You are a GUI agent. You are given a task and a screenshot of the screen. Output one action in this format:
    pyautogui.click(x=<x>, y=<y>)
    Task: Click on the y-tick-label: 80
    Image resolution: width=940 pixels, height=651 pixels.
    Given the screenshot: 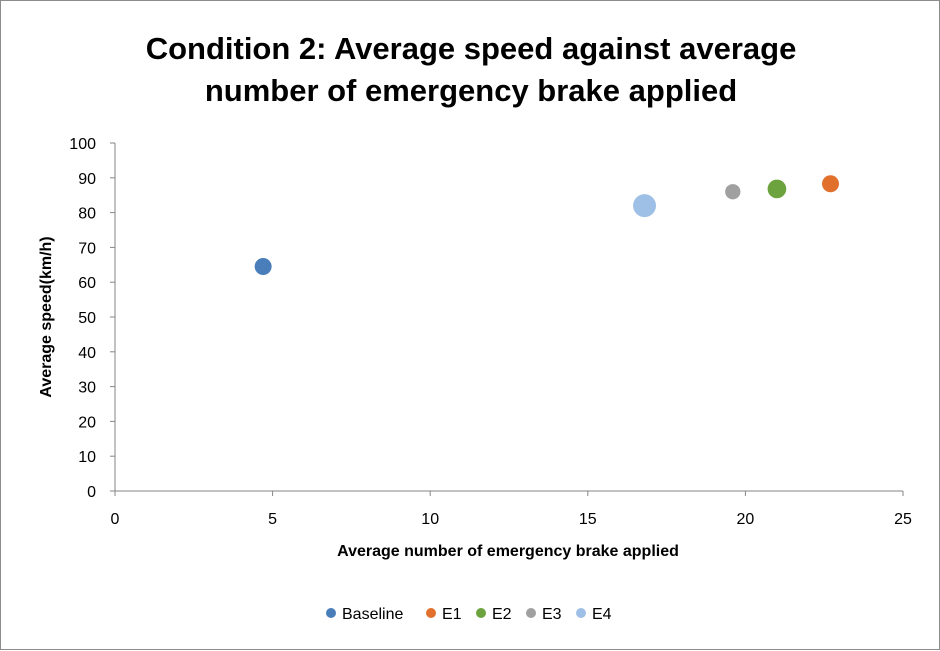 What is the action you would take?
    pyautogui.click(x=87, y=214)
    